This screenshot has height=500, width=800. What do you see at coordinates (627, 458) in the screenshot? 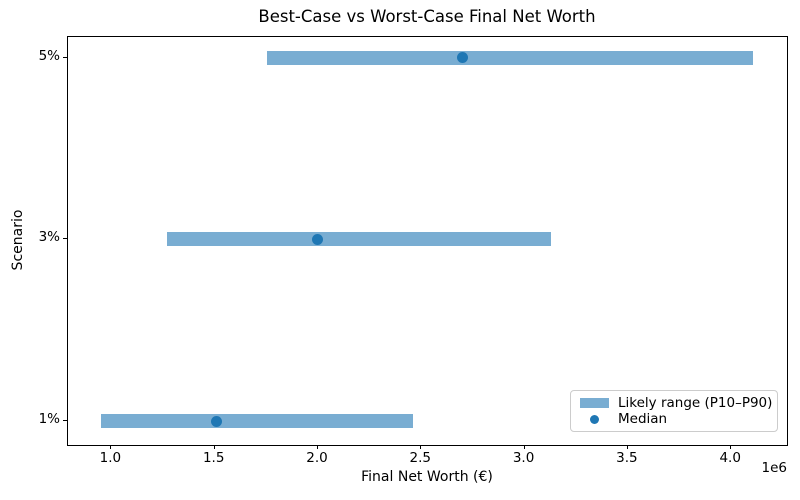
I see `x-tick-label: 3.5` at bounding box center [627, 458].